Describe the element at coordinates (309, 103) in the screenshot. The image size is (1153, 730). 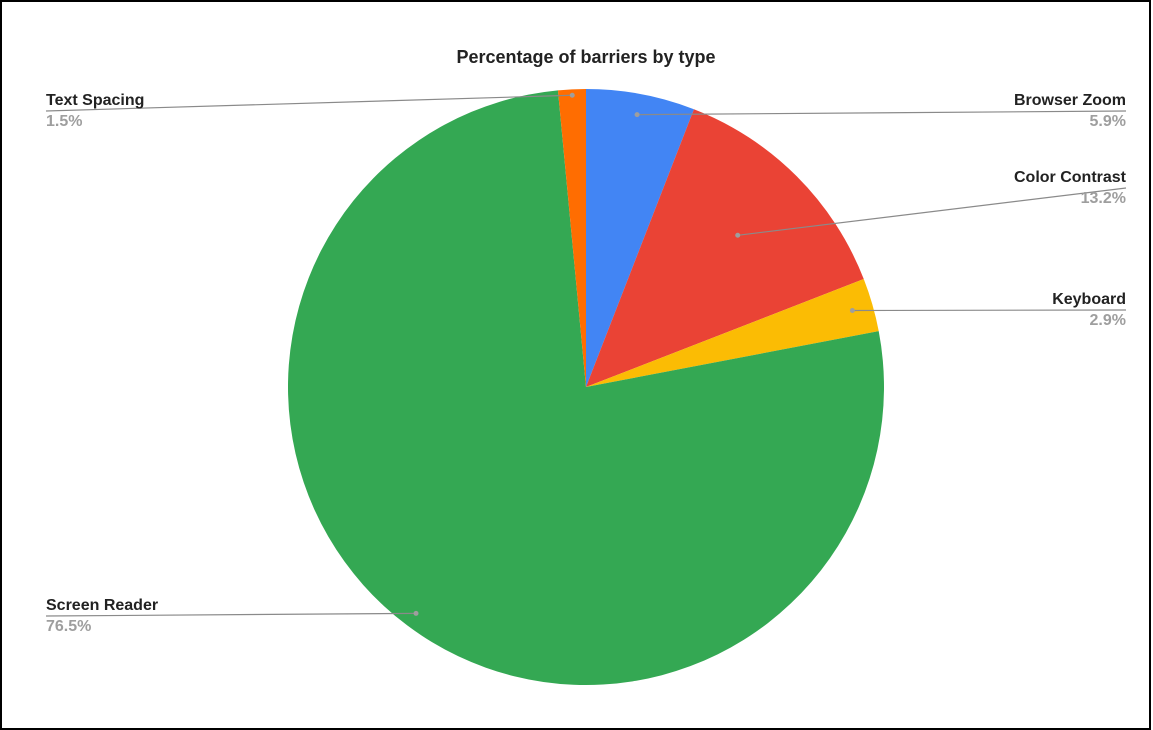
I see `leader-line-text-spacing` at that location.